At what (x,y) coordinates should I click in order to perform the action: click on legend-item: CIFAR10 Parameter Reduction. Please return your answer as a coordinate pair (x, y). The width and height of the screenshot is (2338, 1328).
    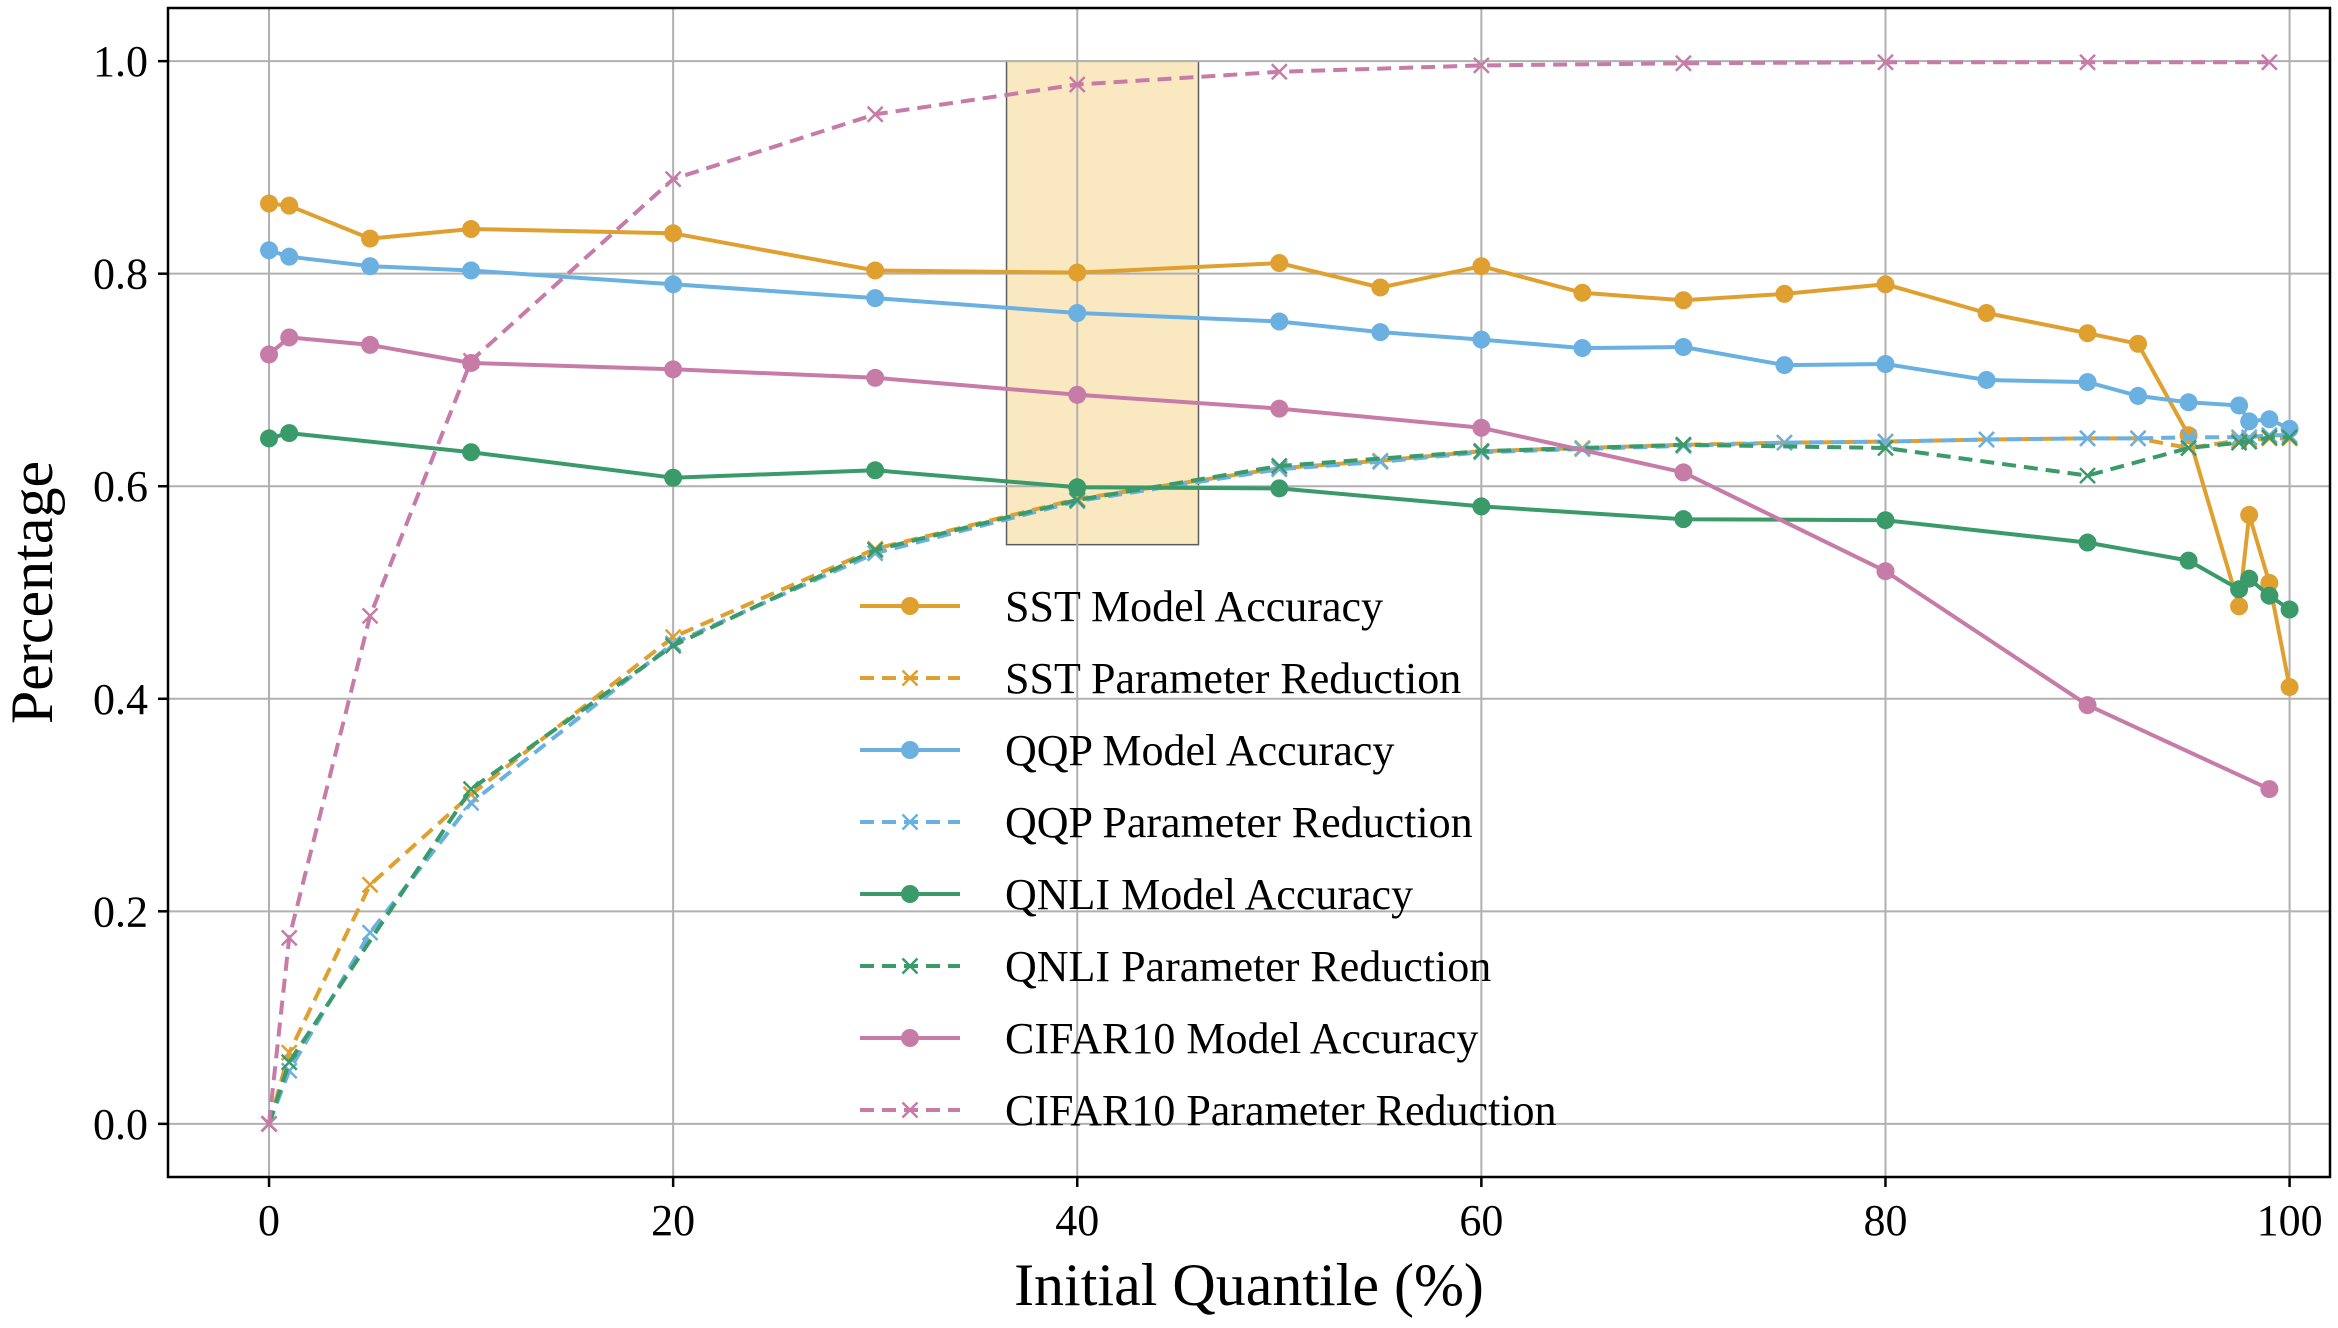
    Looking at the image, I should click on (1208, 1110).